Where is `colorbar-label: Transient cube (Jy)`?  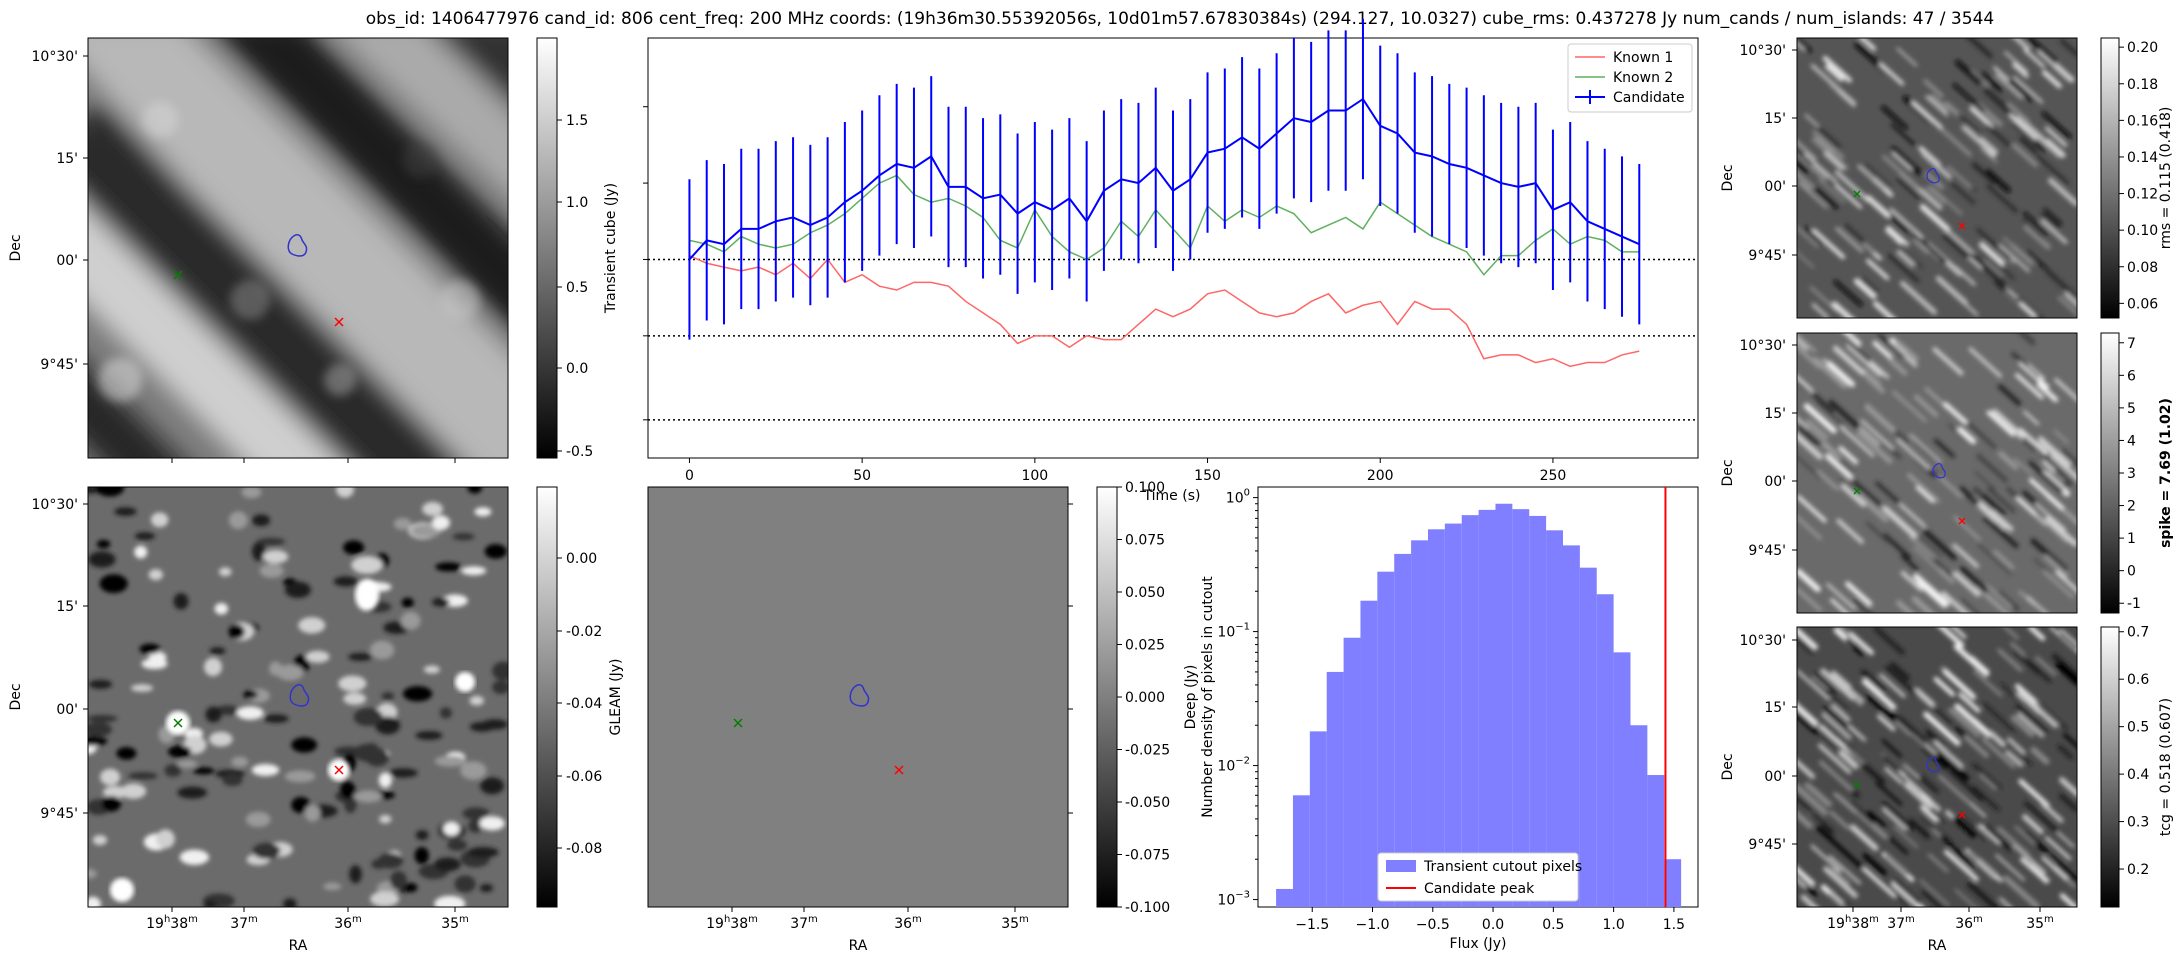
colorbar-label: Transient cube (Jy) is located at coordinates (611, 248).